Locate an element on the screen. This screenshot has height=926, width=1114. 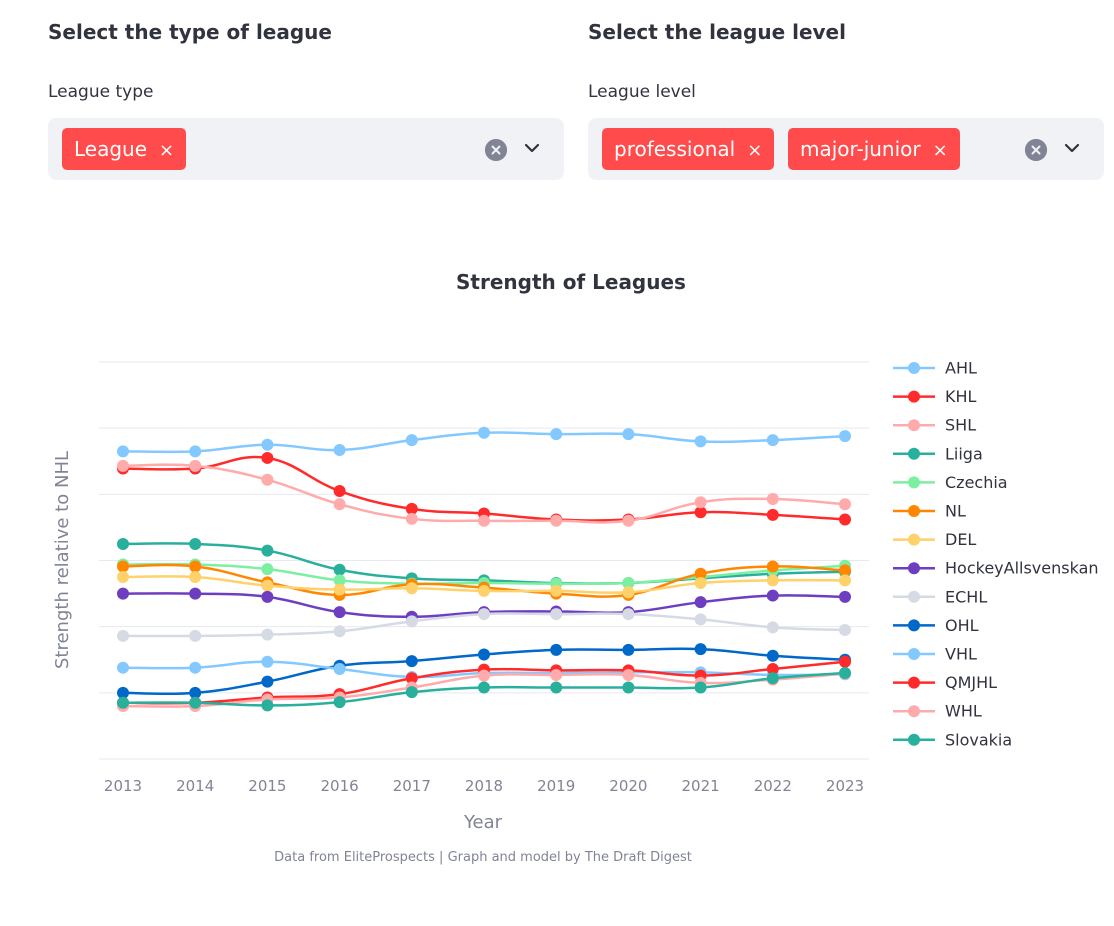
legend-item-khl: KHL is located at coordinates (935, 396).